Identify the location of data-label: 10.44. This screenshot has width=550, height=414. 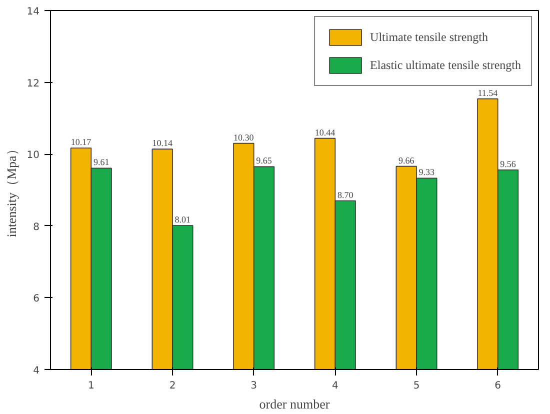
(325, 132).